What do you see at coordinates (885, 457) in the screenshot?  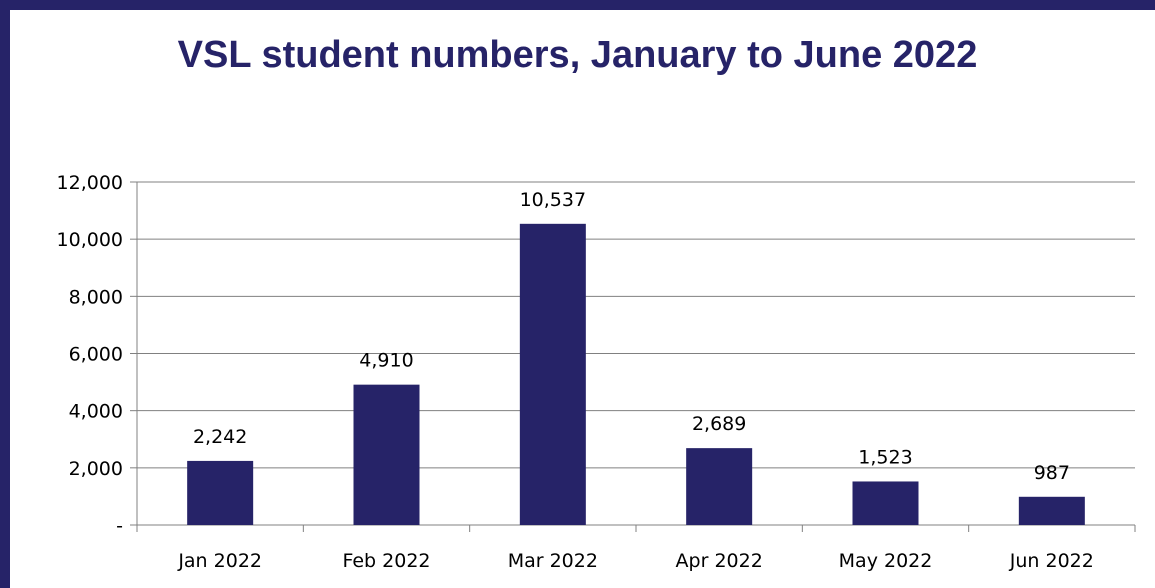 I see `data-label: 1,523` at bounding box center [885, 457].